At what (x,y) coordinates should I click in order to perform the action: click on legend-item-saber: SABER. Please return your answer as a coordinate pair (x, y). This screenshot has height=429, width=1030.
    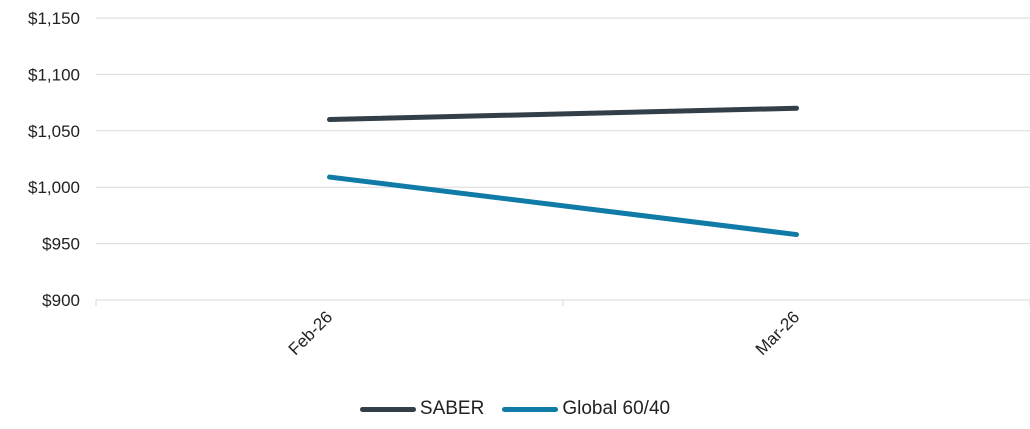
    Looking at the image, I should click on (422, 409).